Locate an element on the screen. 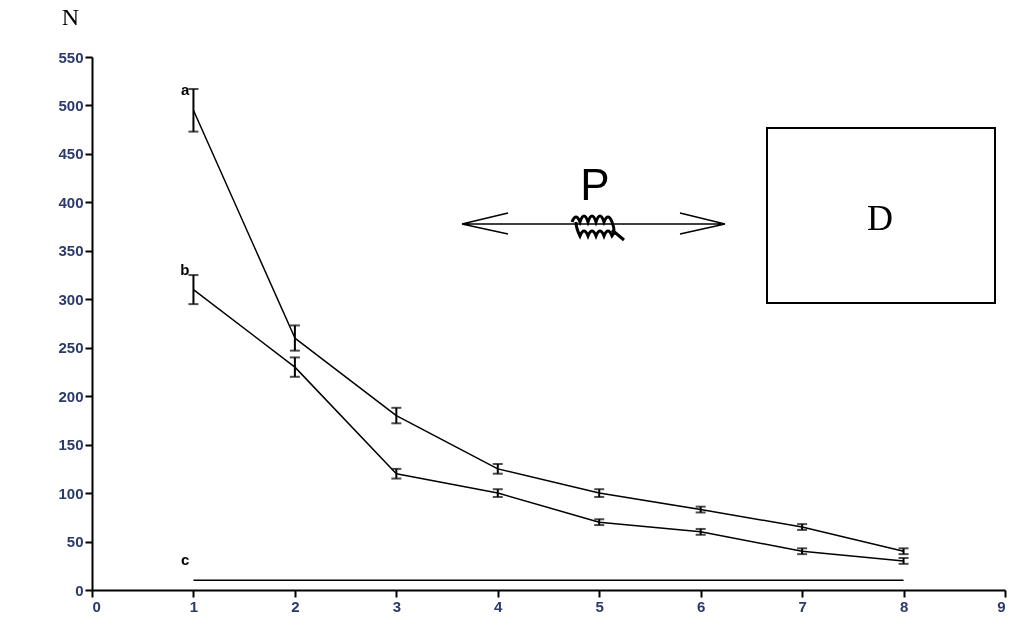 The width and height of the screenshot is (1013, 627). y-tick-label: 100 is located at coordinates (71, 493).